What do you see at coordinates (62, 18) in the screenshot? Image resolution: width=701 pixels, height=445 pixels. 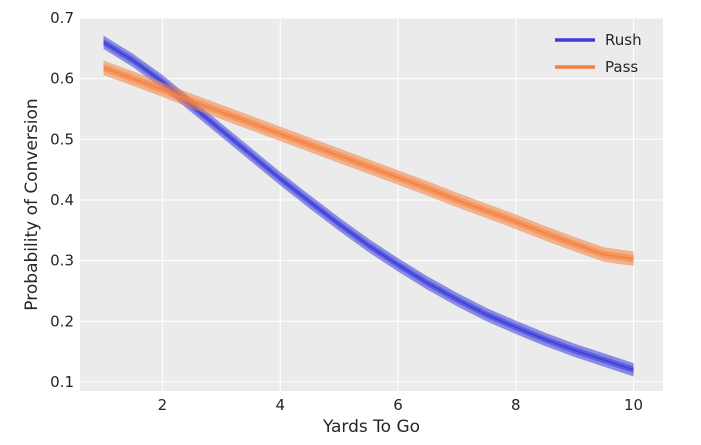 I see `y-tick-label: 0.7` at bounding box center [62, 18].